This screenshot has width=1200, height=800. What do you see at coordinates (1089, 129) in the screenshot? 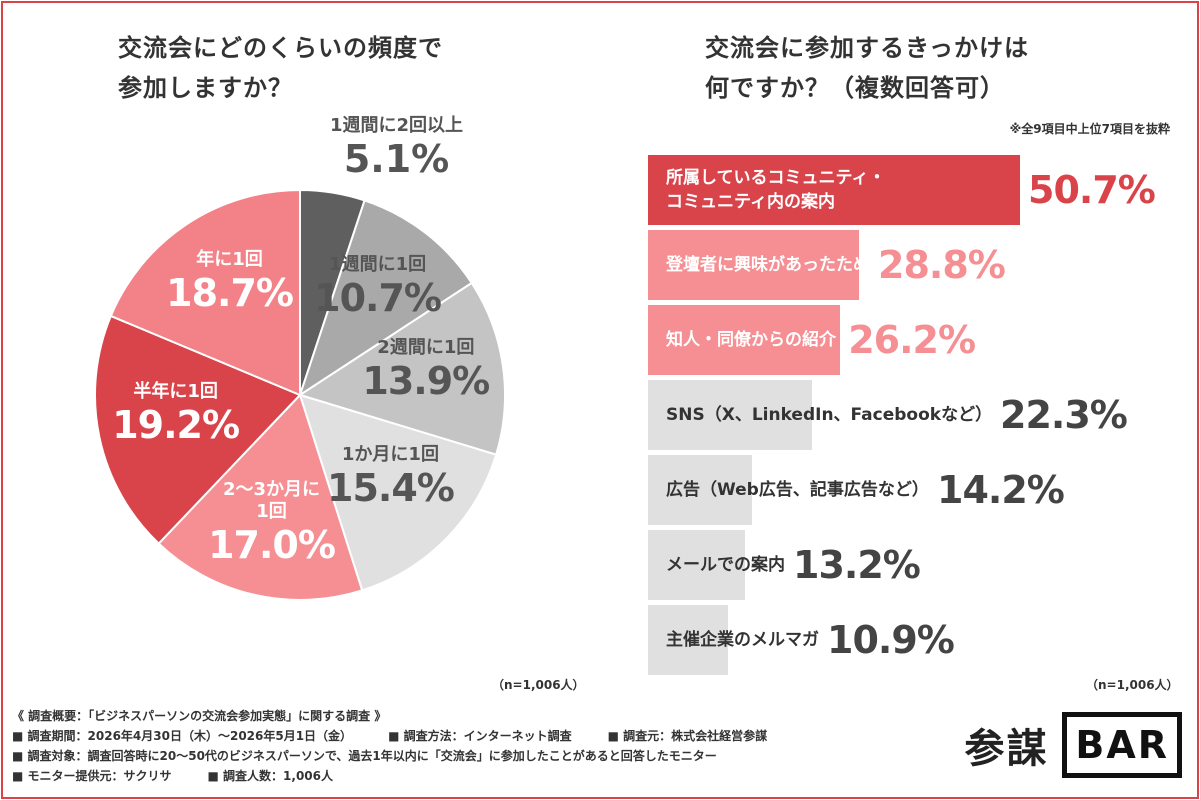
I see `bar-note: ※全9項目中上位7項目を抜粋` at bounding box center [1089, 129].